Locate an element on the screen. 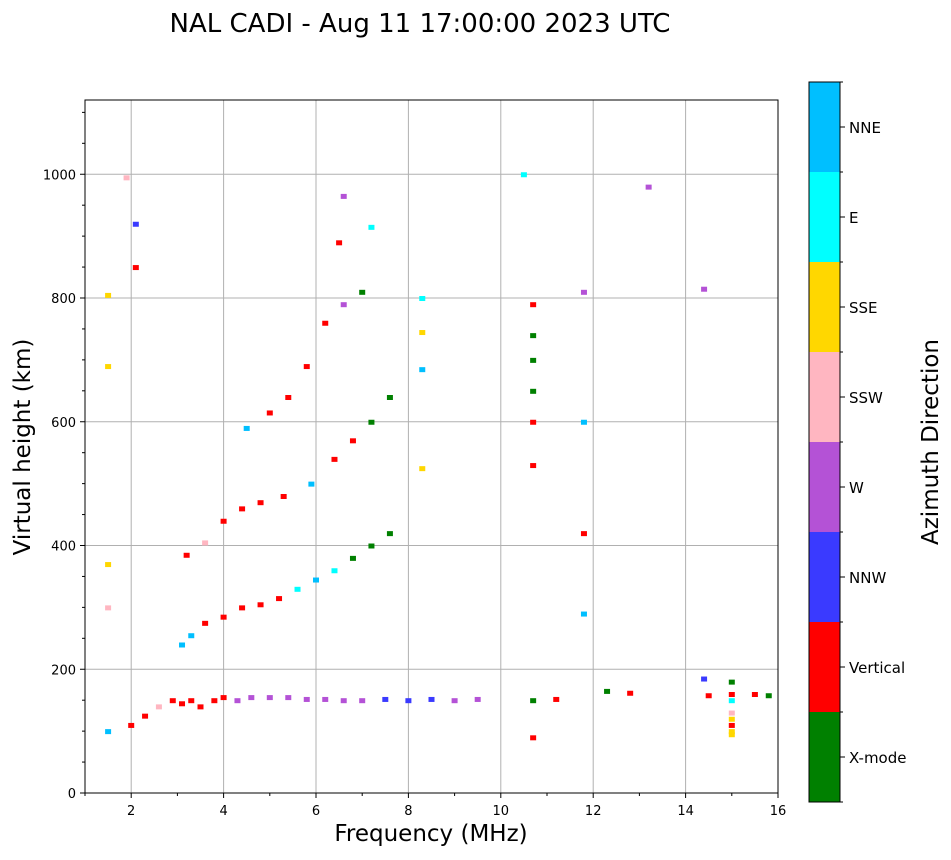  x-tick-label: 6 is located at coordinates (316, 811).